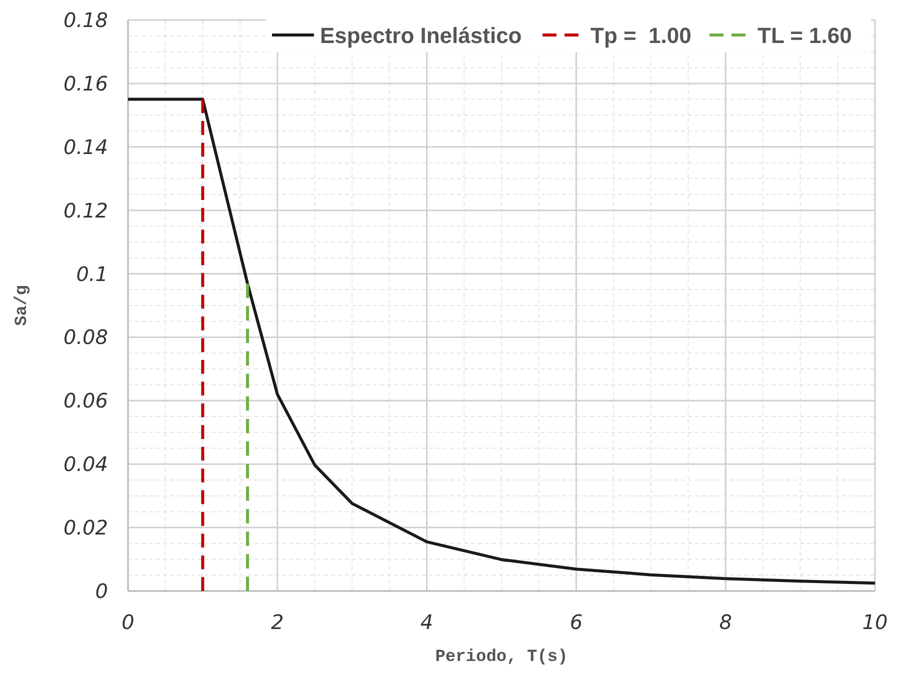  I want to click on y-tick-label: 0.06, so click(85, 400).